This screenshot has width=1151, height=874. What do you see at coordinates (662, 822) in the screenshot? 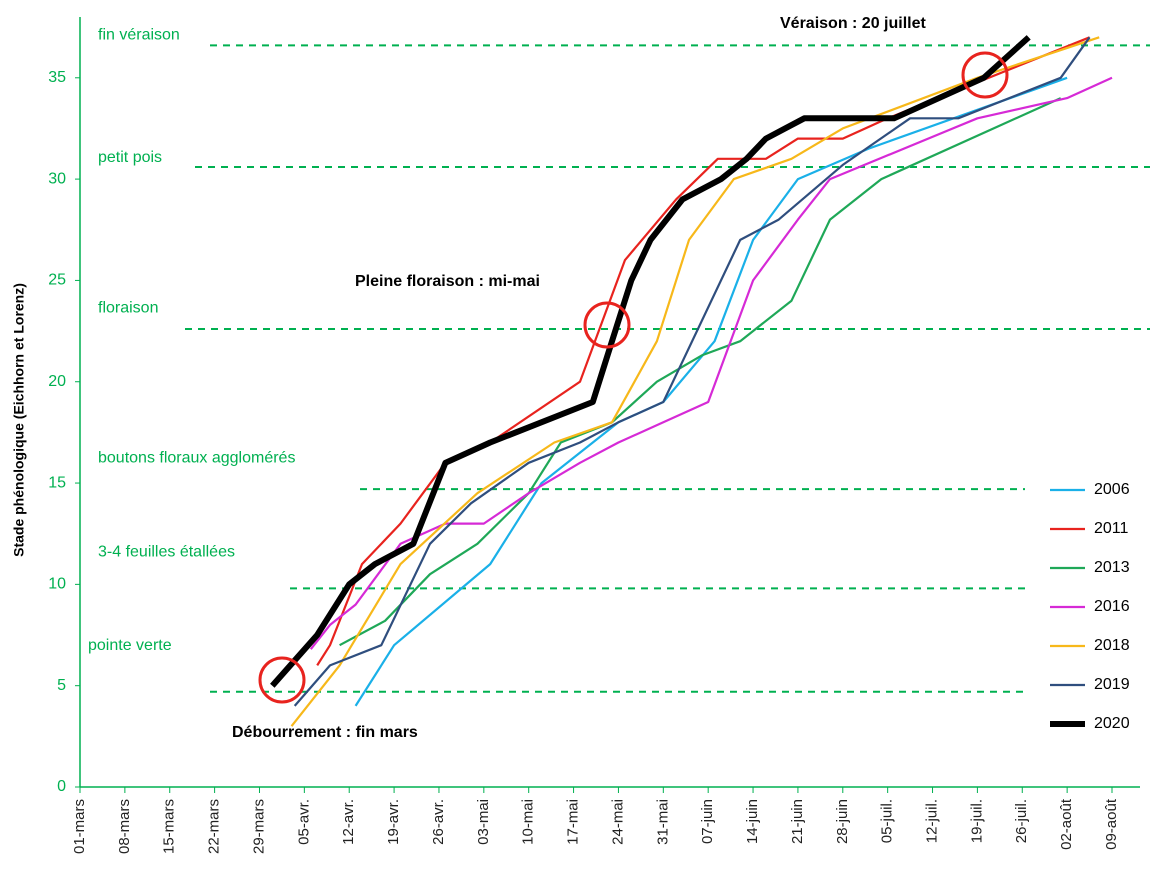
I see `x-tick-label: 31-mai` at bounding box center [662, 822].